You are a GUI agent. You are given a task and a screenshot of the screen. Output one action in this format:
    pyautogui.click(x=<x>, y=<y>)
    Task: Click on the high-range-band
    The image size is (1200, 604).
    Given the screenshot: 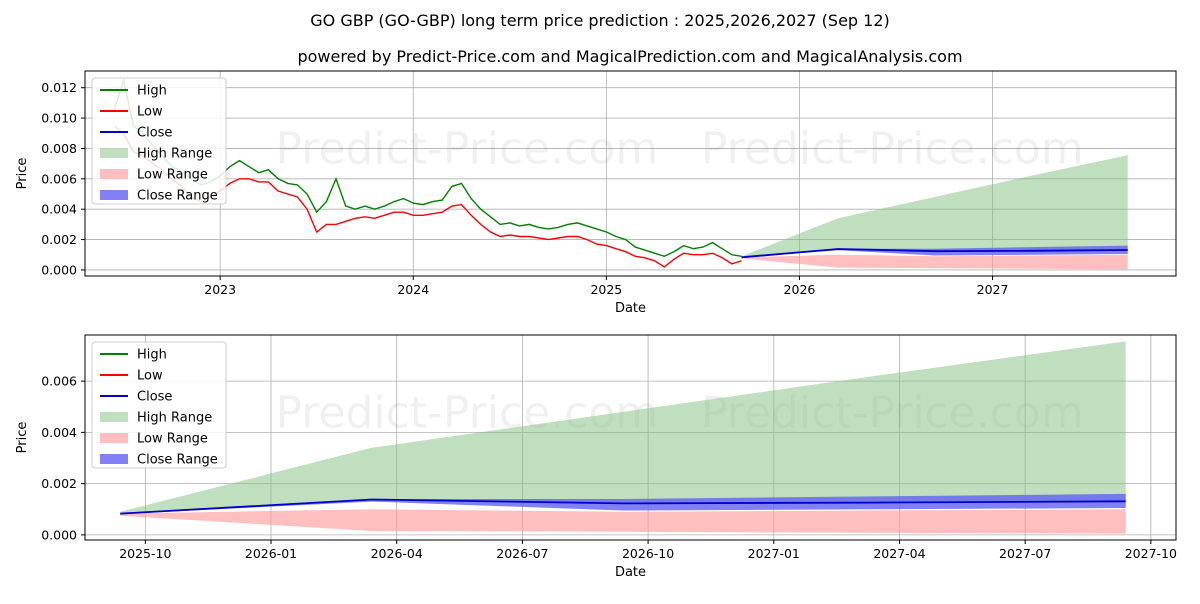 What is the action you would take?
    pyautogui.click(x=934, y=206)
    